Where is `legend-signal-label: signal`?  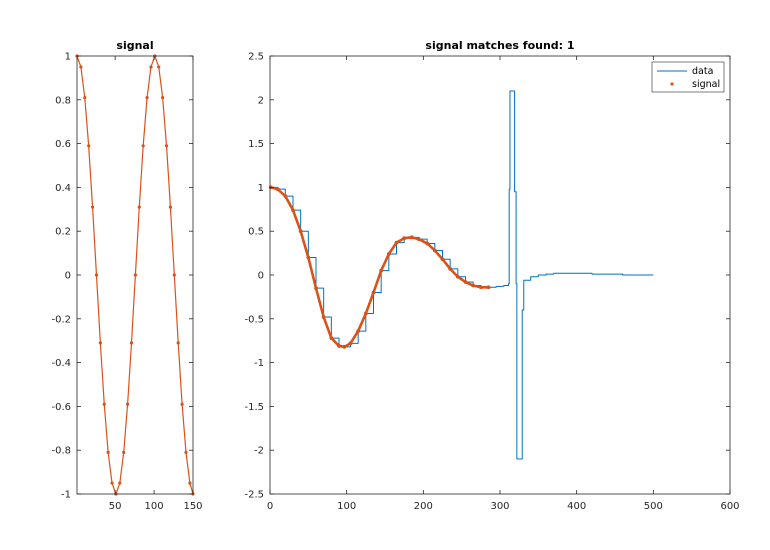 legend-signal-label: signal is located at coordinates (706, 84).